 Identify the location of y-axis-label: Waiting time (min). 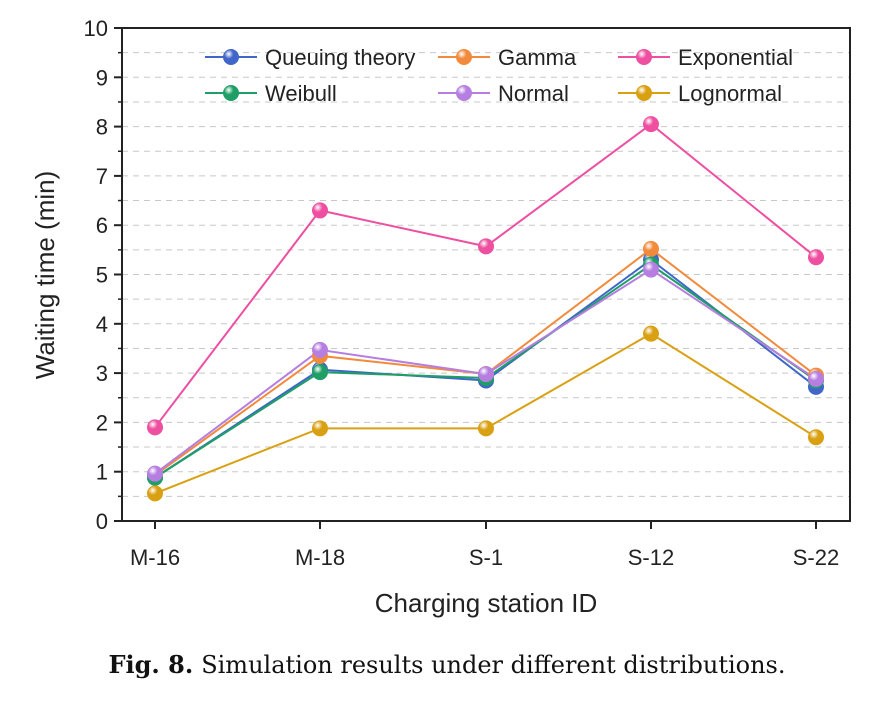
(45, 275).